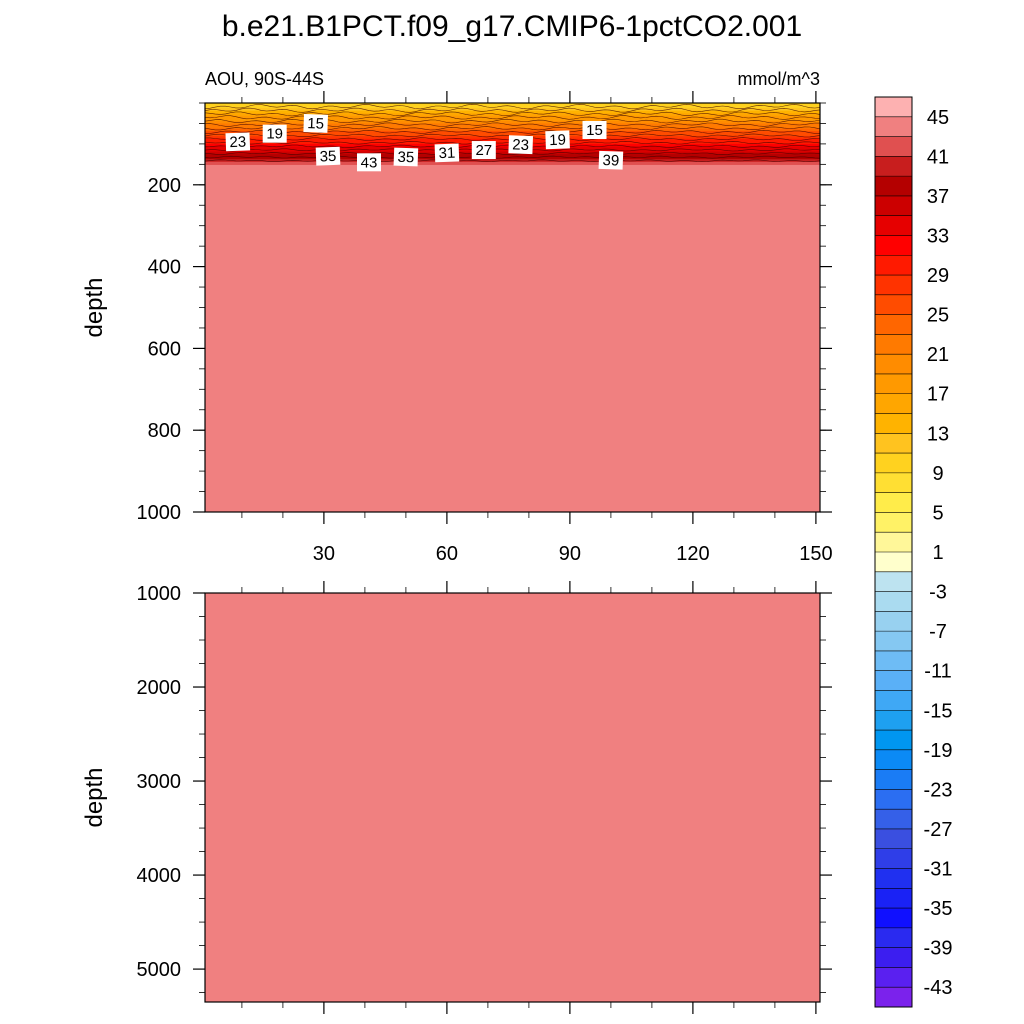  What do you see at coordinates (159, 782) in the screenshot?
I see `y-tick-label: 3000` at bounding box center [159, 782].